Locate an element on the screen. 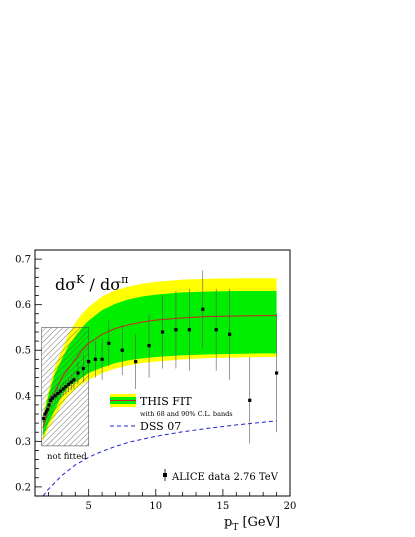  legend-alice: ALICE data 2.76 TeV is located at coordinates (221, 476).